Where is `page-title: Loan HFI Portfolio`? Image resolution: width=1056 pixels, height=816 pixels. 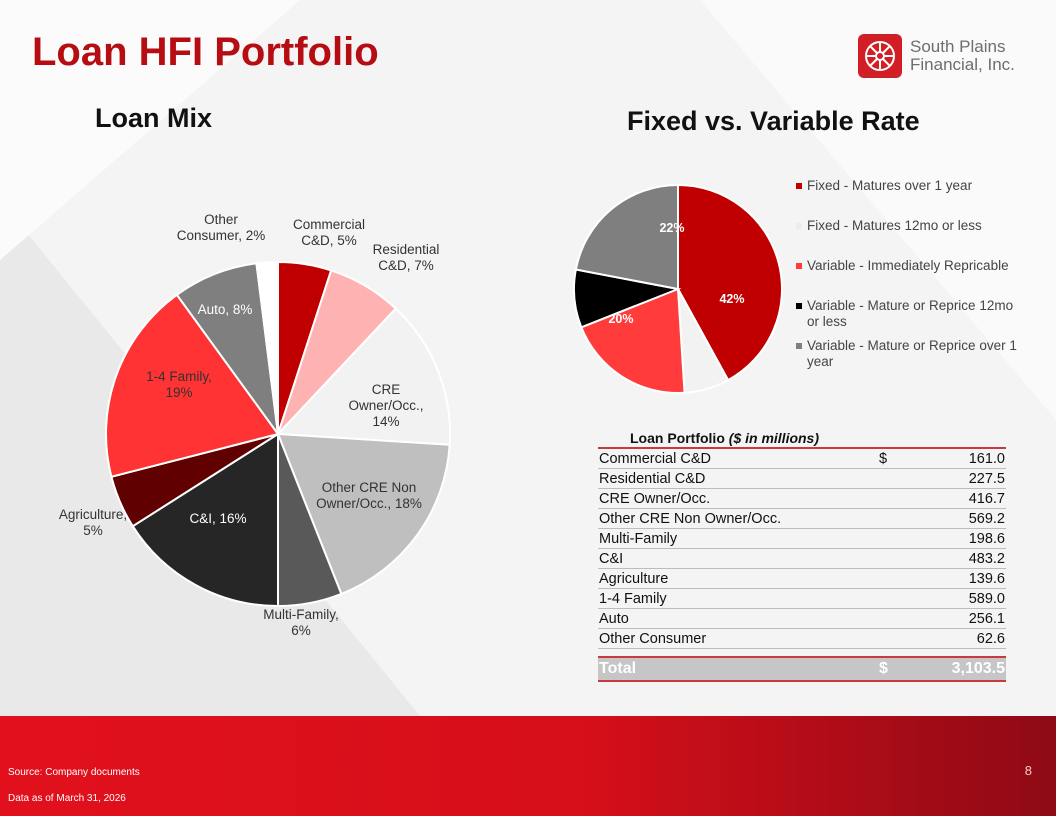
page-title: Loan HFI Portfolio is located at coordinates (205, 52).